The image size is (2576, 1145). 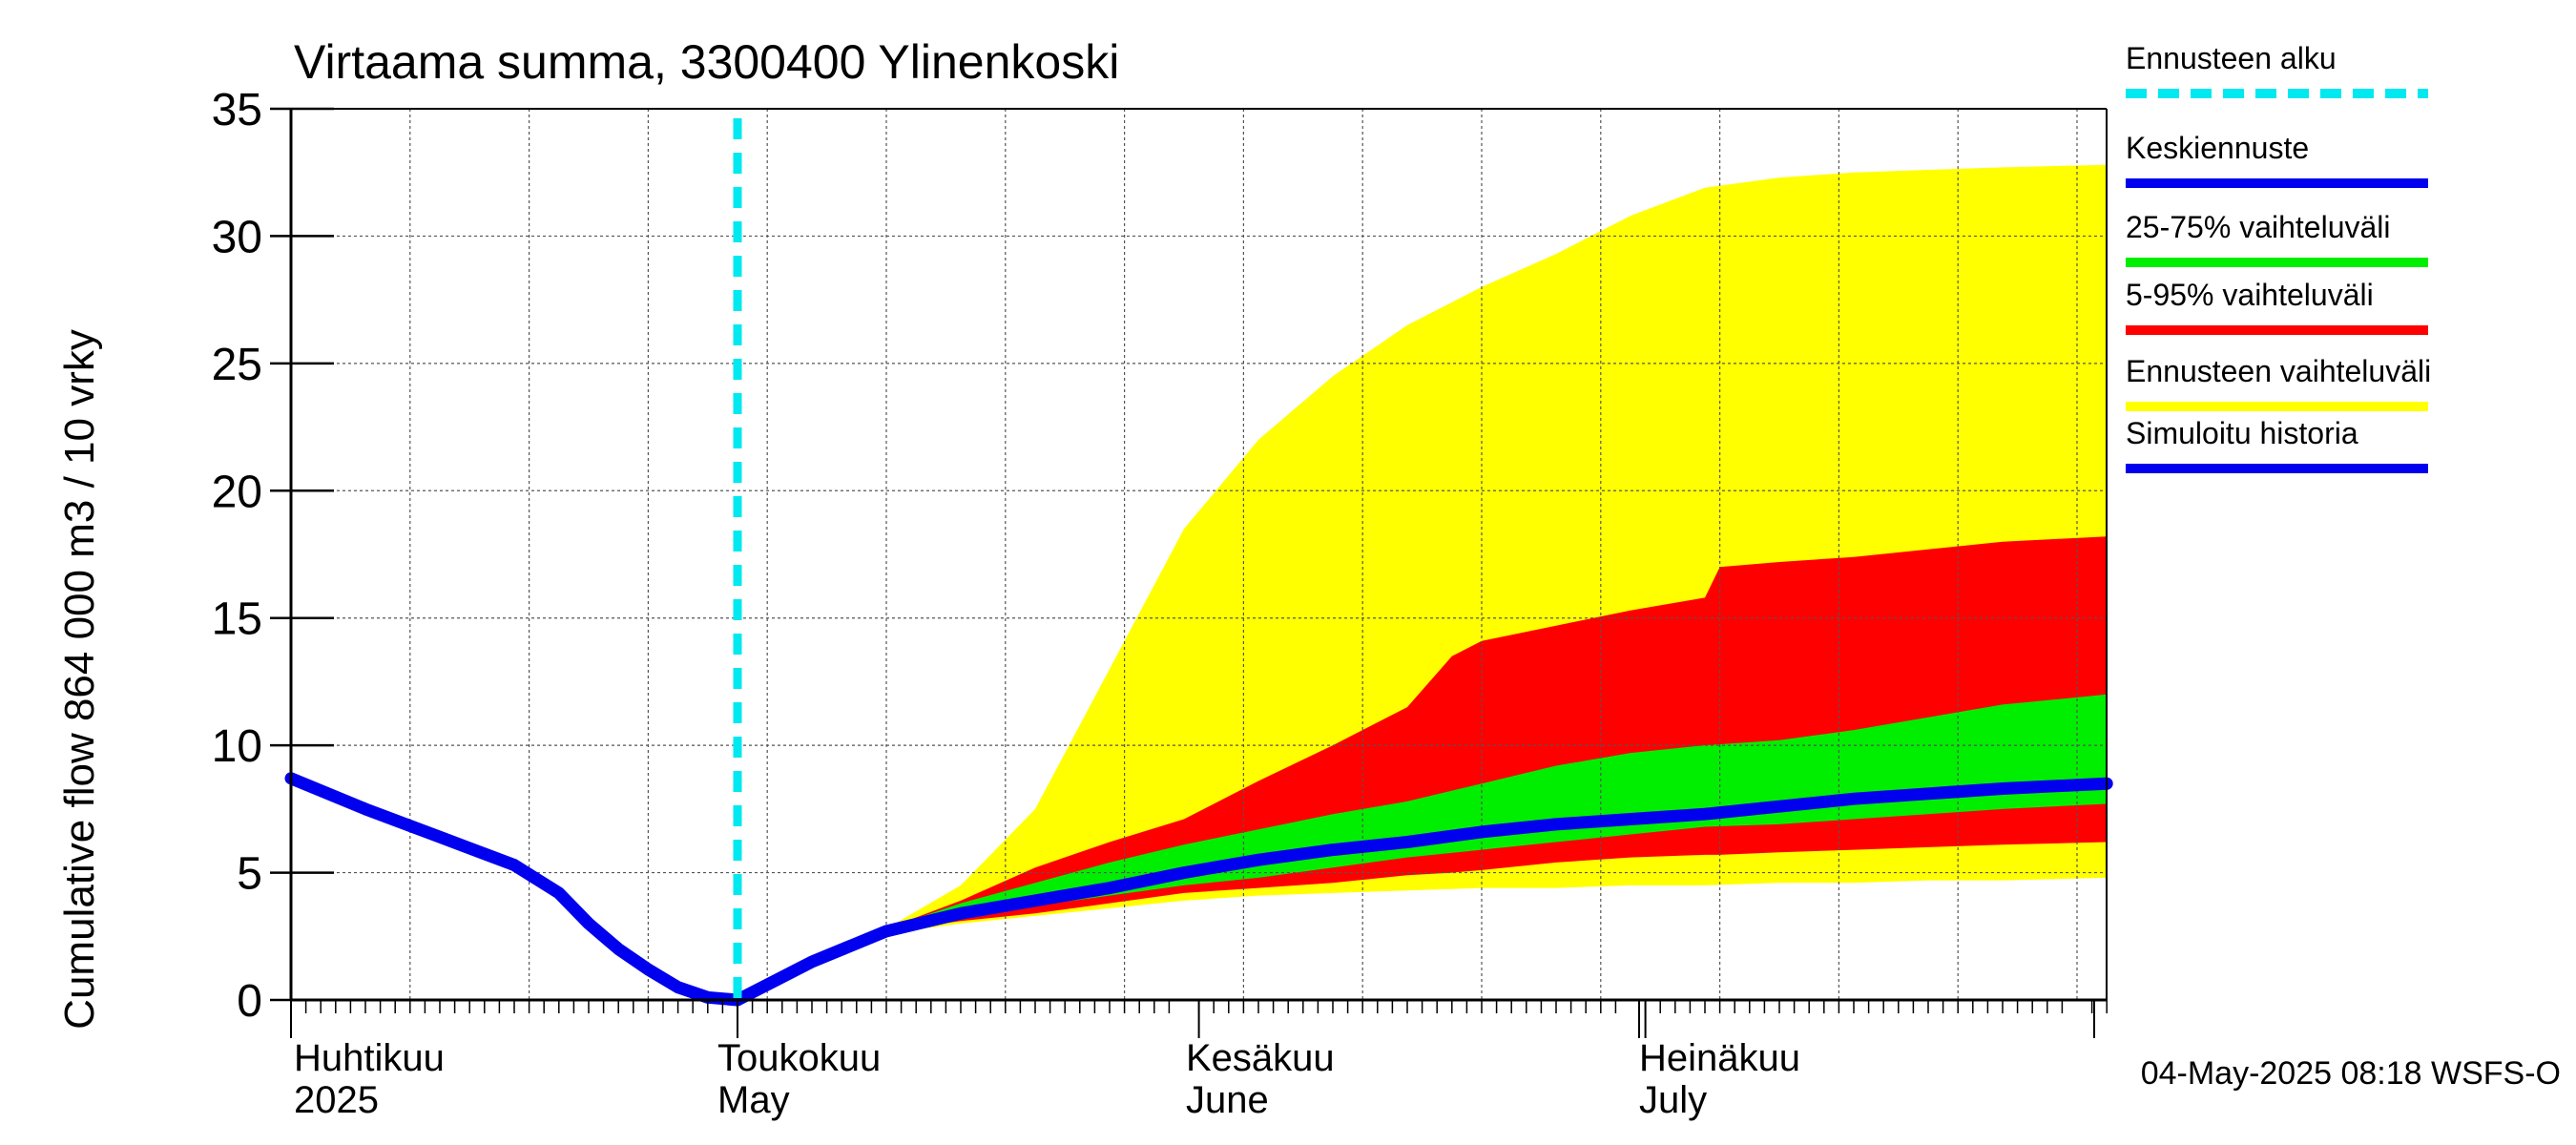 I want to click on x-month-label-en: May, so click(x=753, y=1100).